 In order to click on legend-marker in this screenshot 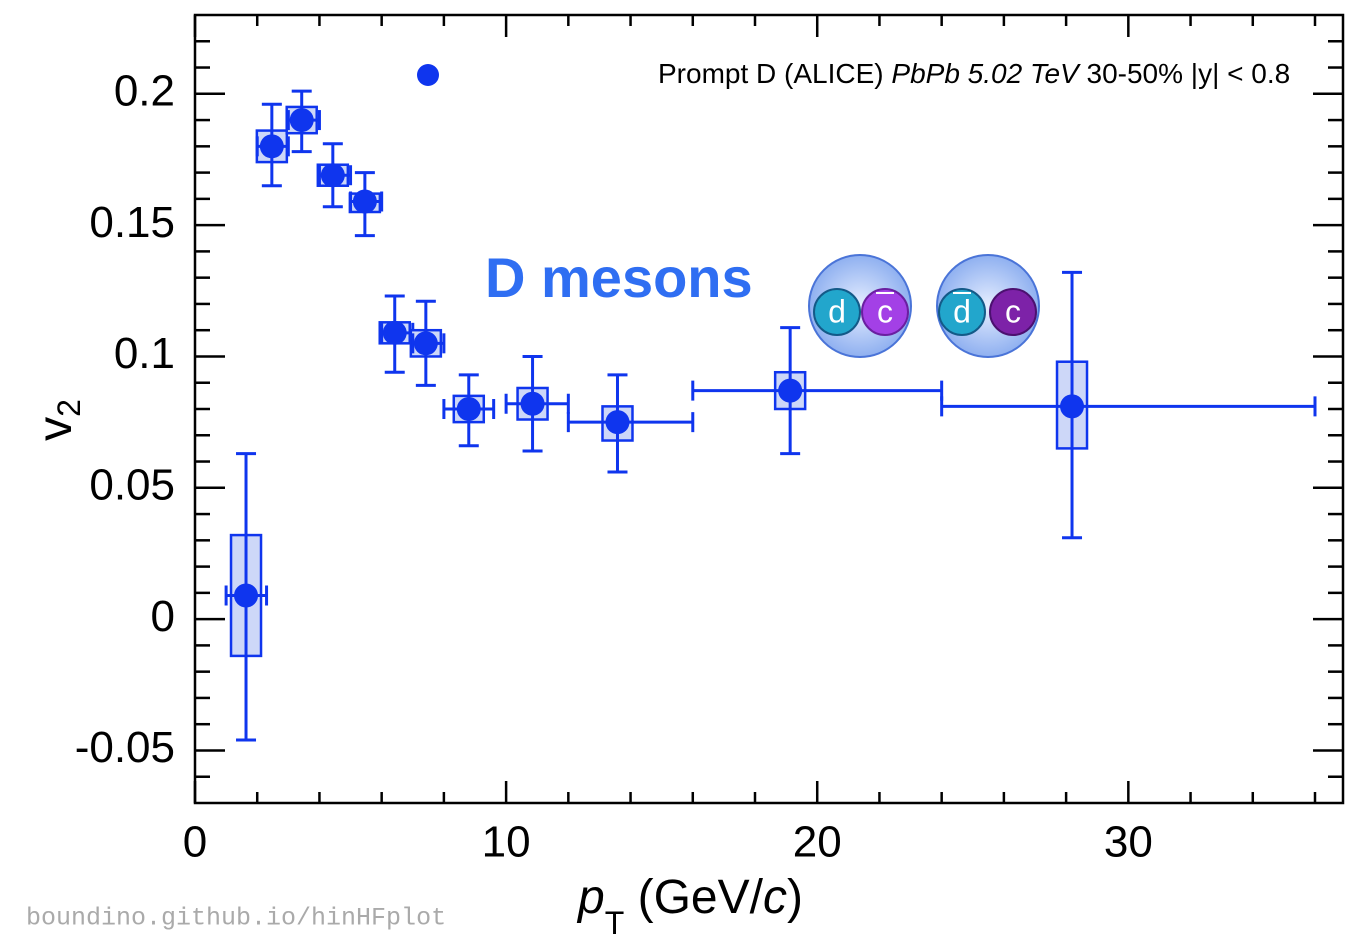, I will do `click(428, 75)`.